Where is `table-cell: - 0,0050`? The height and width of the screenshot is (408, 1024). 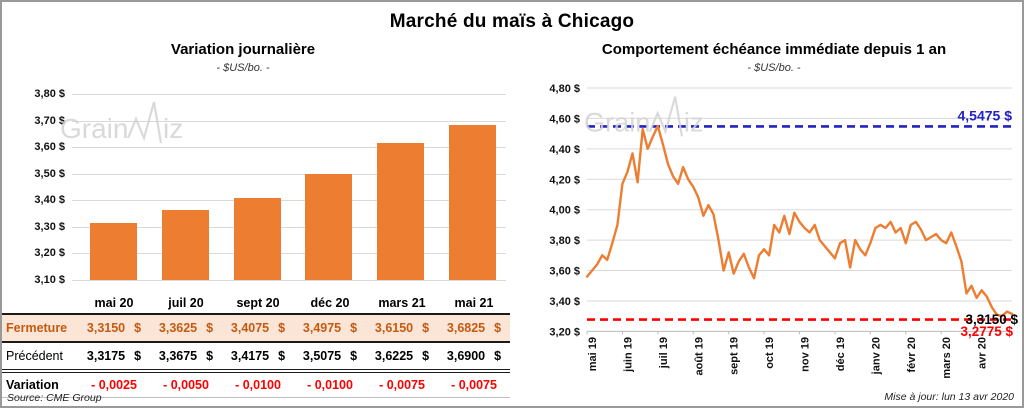
table-cell: - 0,0050 is located at coordinates (186, 385).